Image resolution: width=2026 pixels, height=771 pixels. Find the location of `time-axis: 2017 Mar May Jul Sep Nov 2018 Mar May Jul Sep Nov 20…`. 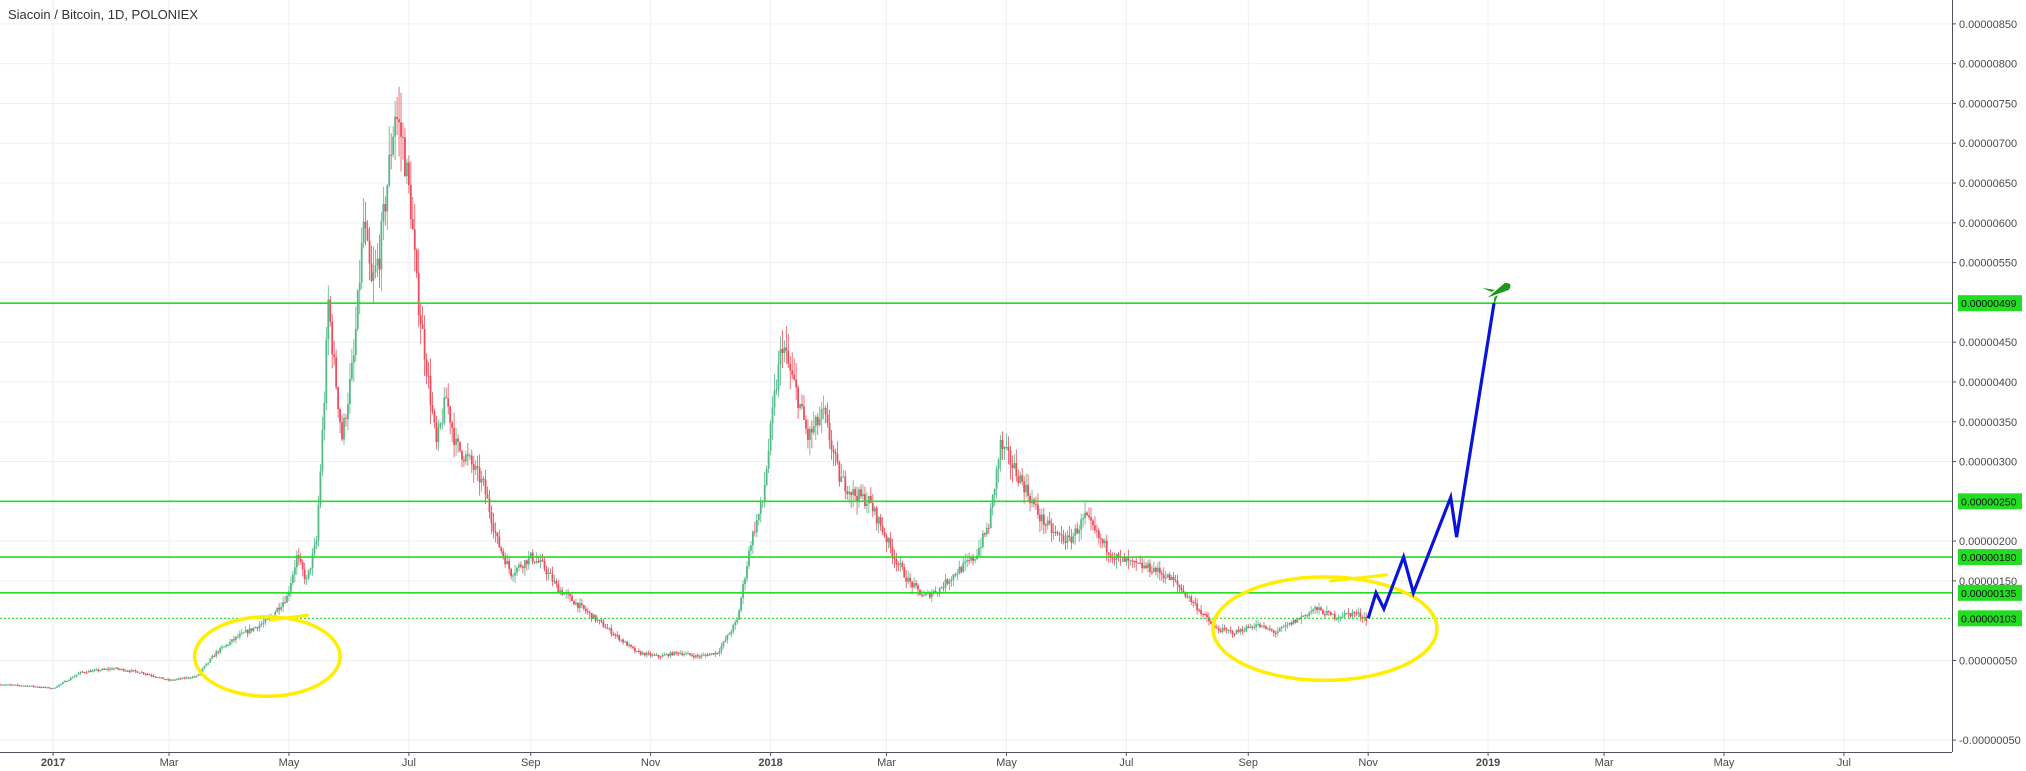

time-axis: 2017 Mar May Jul Sep Nov 2018 Mar May Jul Sep Nov 20… is located at coordinates (1013, 761).